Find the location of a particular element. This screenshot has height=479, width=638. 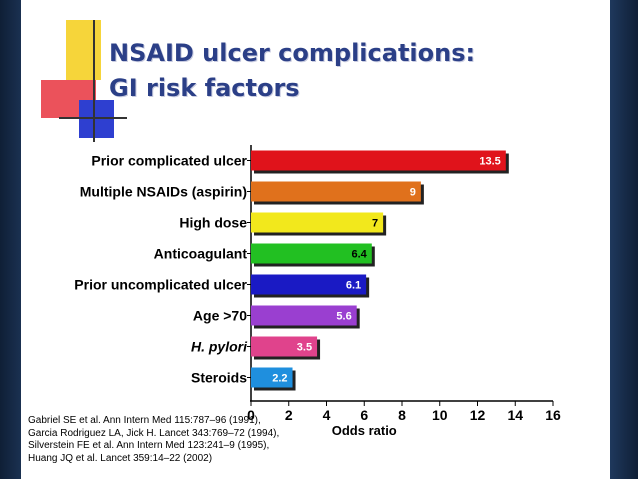

x-tick-label: 10 is located at coordinates (440, 415).